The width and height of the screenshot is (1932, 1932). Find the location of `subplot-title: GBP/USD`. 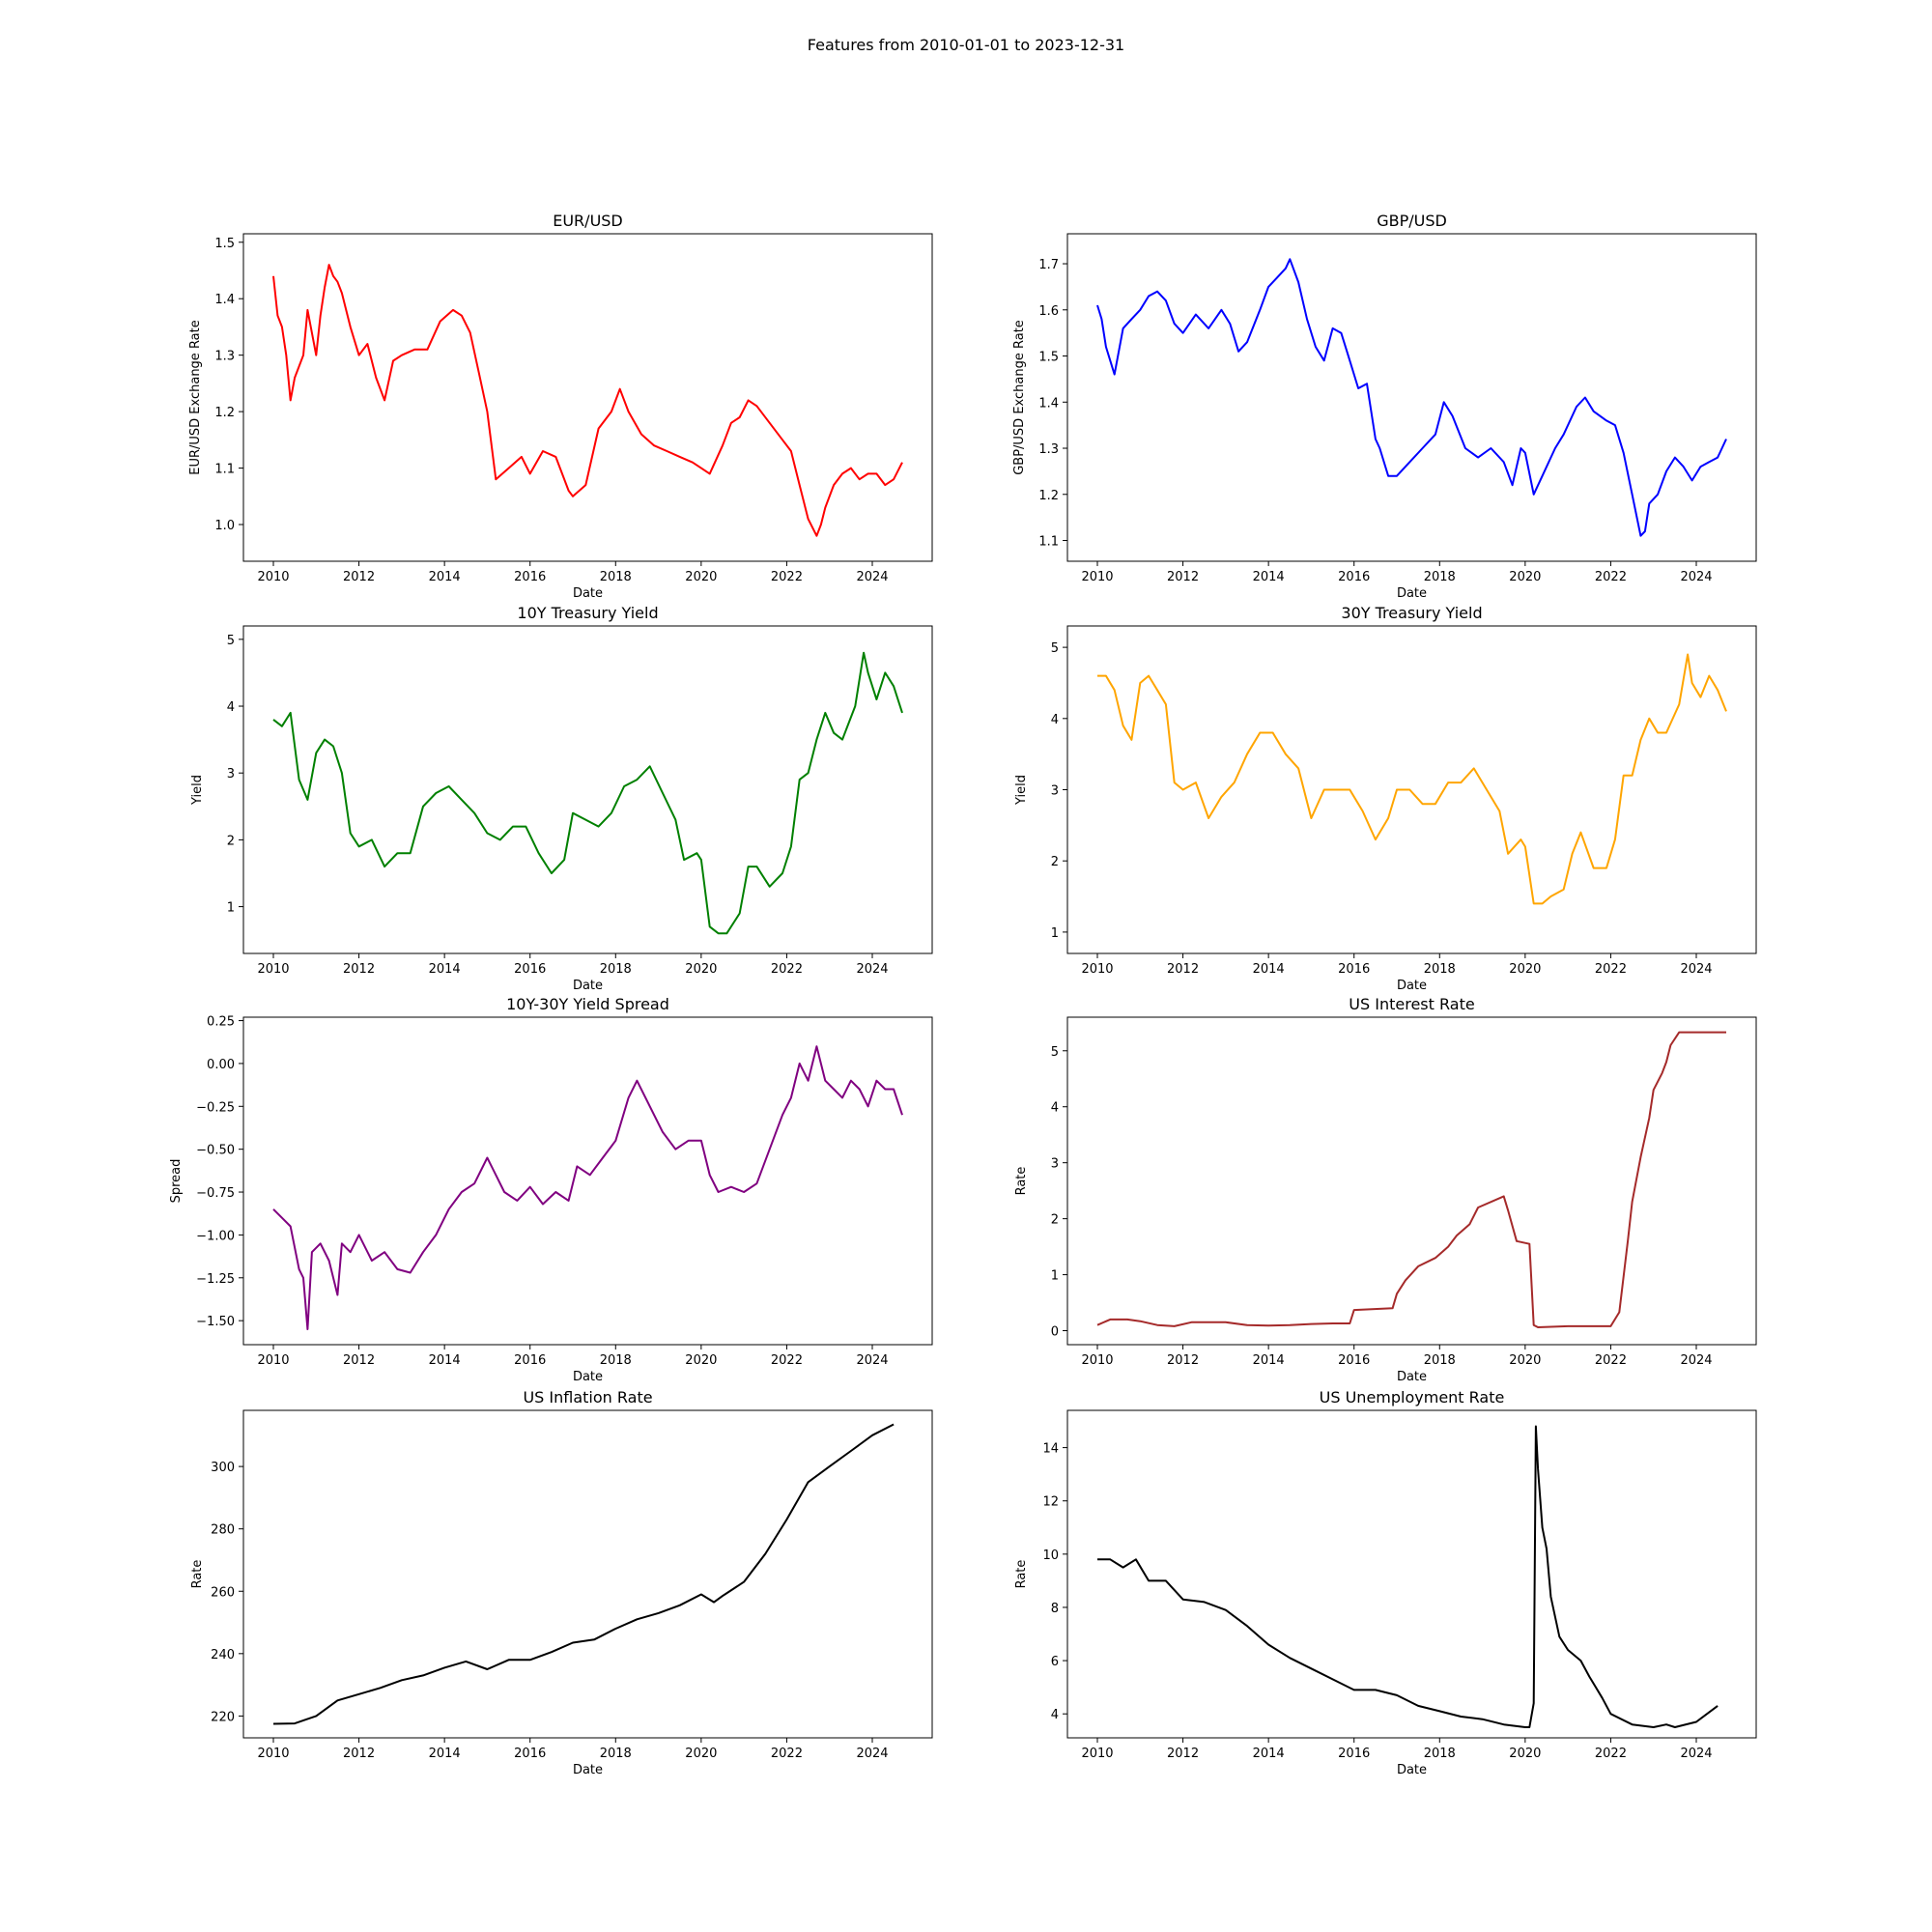

subplot-title: GBP/USD is located at coordinates (1412, 221).